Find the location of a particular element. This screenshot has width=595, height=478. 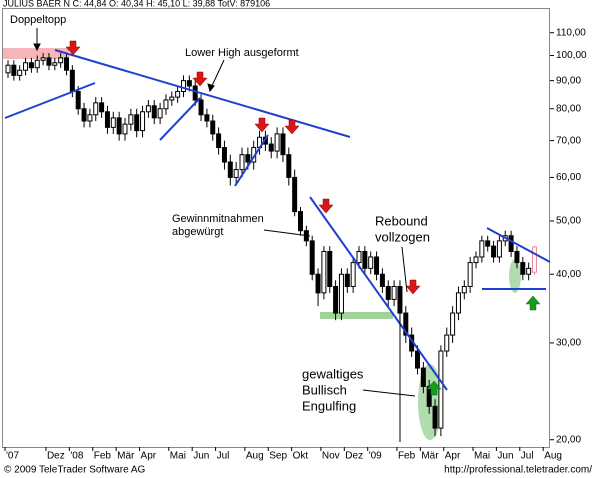

x-tick-label: Nov is located at coordinates (331, 456).